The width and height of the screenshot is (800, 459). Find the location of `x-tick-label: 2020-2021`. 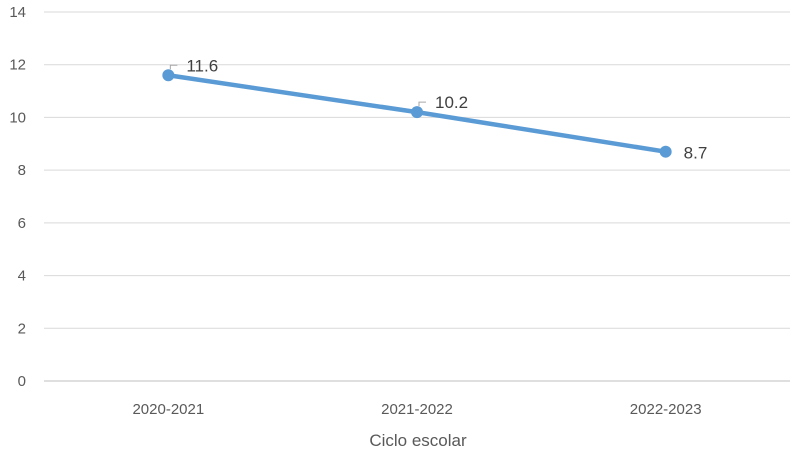

x-tick-label: 2020-2021 is located at coordinates (168, 409).